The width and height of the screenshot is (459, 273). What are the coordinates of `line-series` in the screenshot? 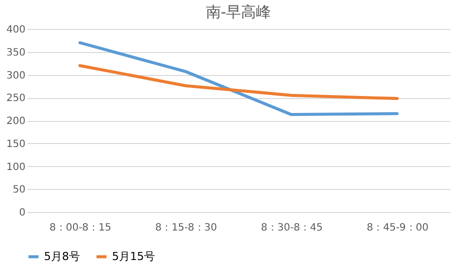 It's located at (238, 82).